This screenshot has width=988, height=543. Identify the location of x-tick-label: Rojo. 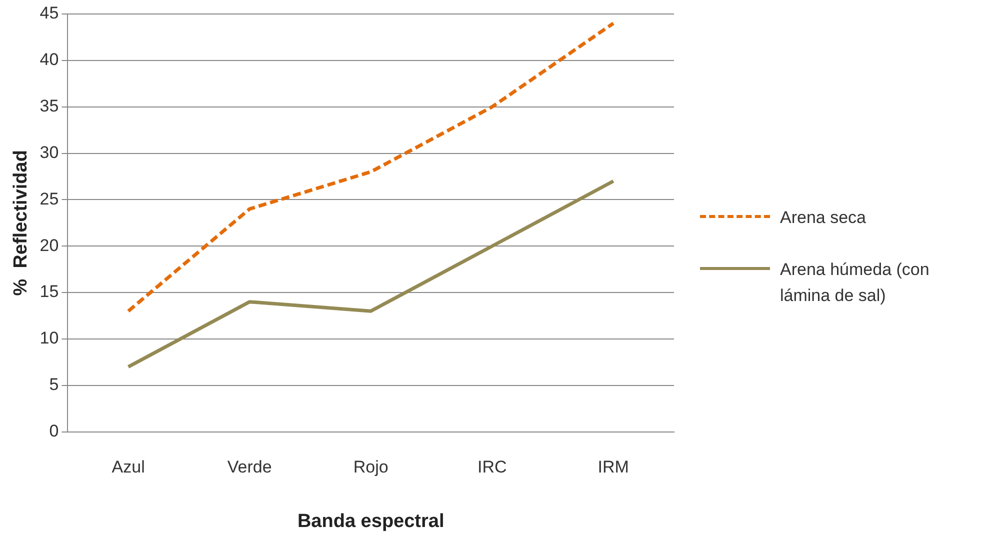
(370, 467).